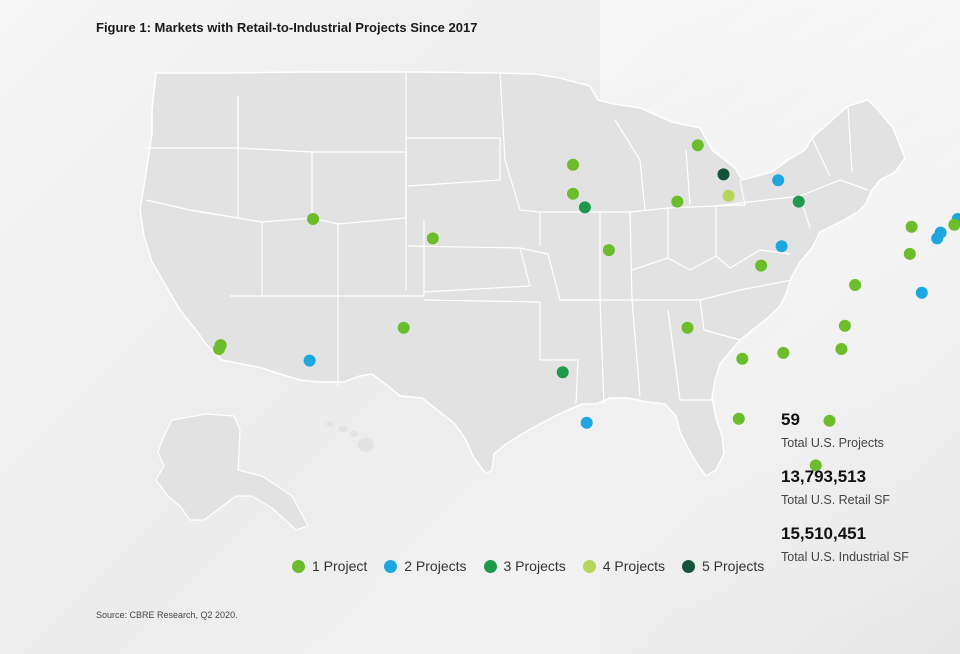  Describe the element at coordinates (845, 430) in the screenshot. I see `stat-total-projects: 59 Total U.S. Projects` at that location.